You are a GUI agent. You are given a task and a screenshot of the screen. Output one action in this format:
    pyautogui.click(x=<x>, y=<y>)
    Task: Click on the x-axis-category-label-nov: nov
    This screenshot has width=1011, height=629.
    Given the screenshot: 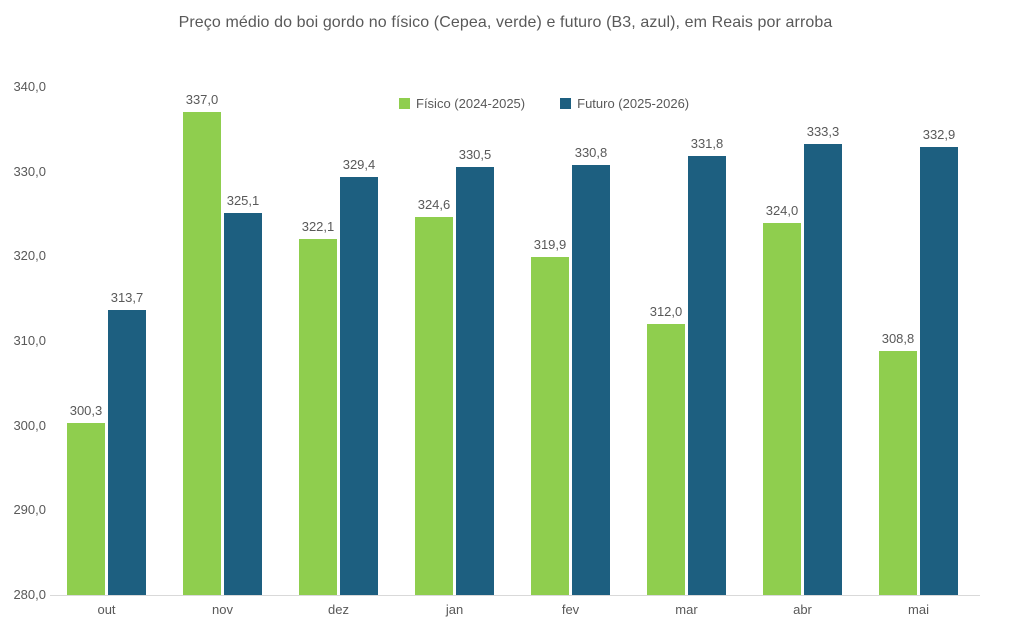 What is the action you would take?
    pyautogui.click(x=222, y=609)
    